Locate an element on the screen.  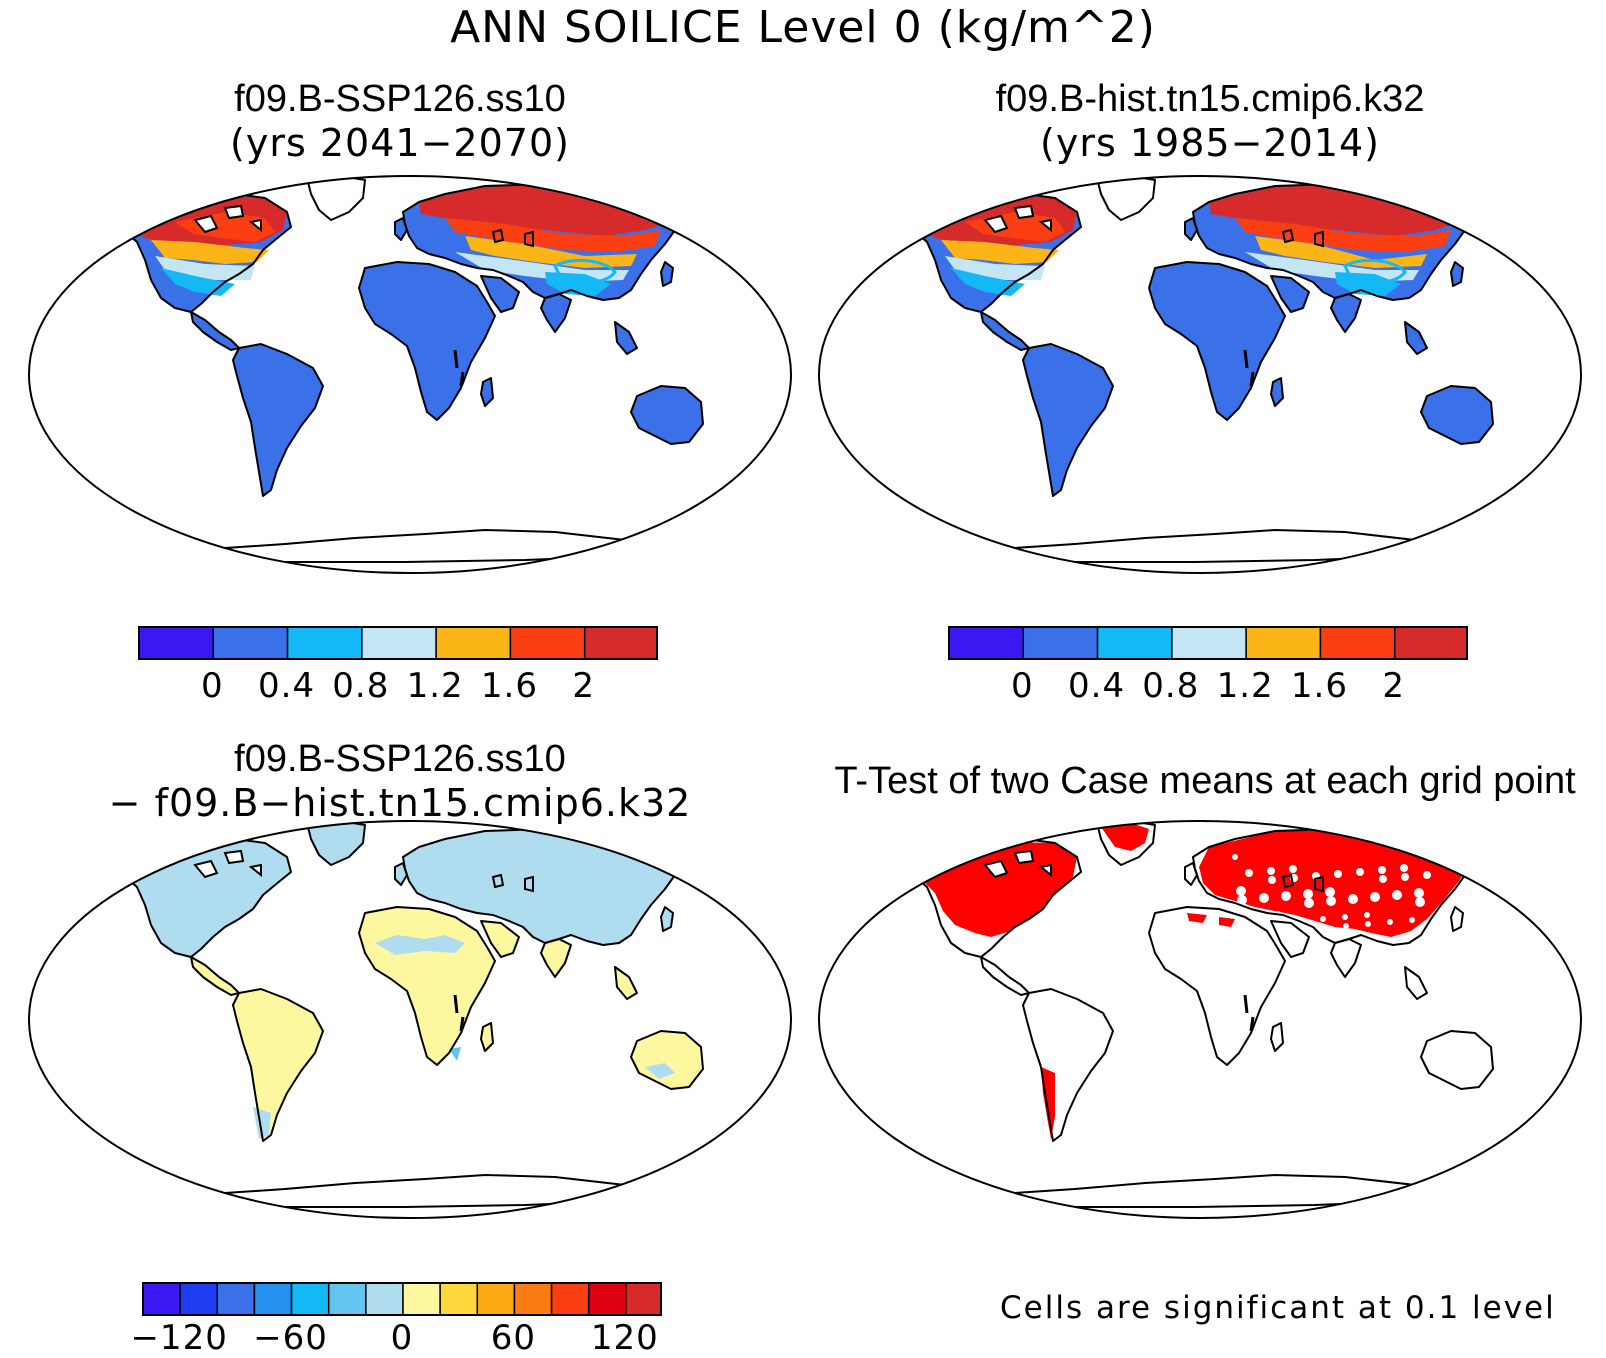
colorbar-labels-panel-3: −120 −60 0 60 120 is located at coordinates (396, 1338).